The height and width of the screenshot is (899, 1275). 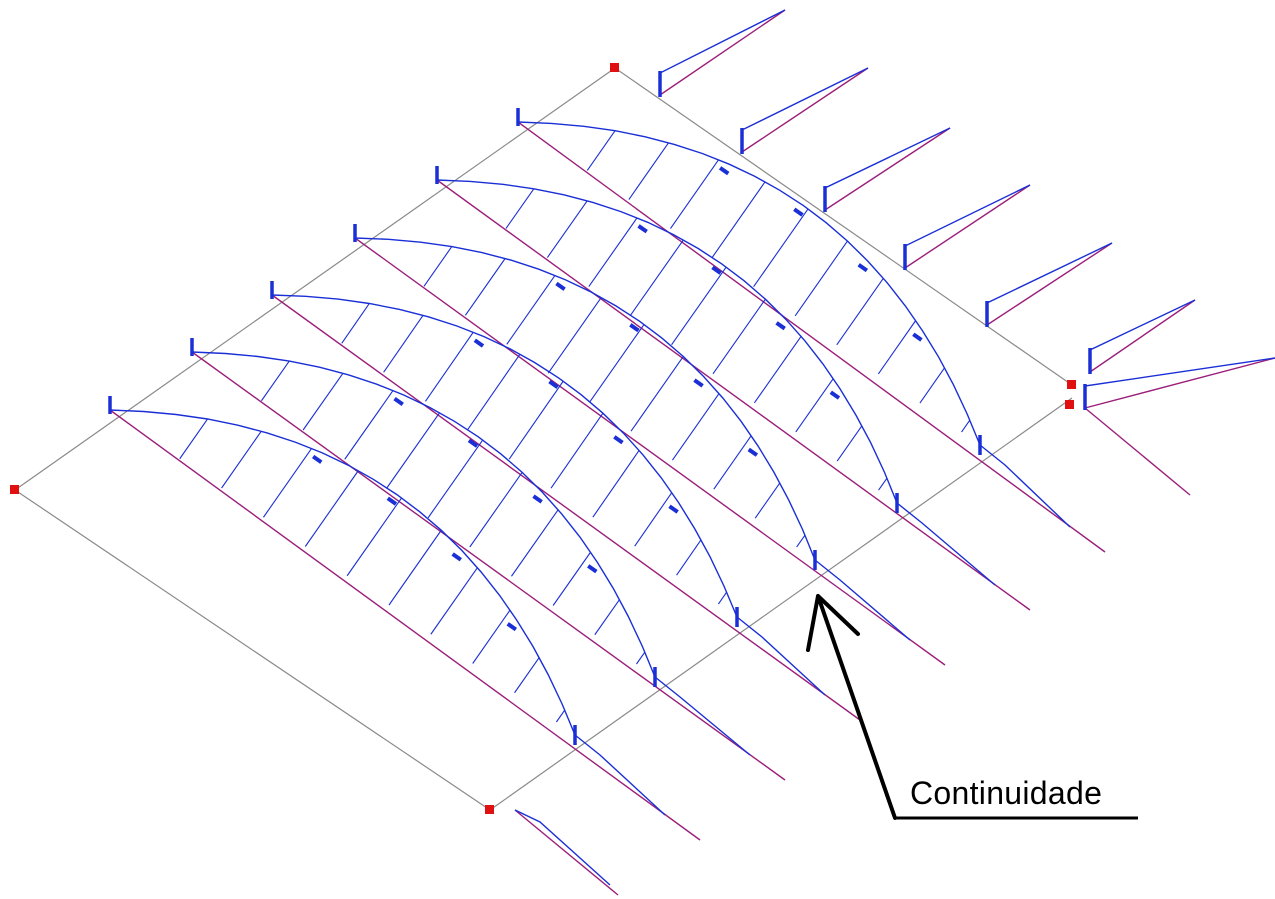 What do you see at coordinates (1006, 793) in the screenshot?
I see `continuidade-label: Continuidade` at bounding box center [1006, 793].